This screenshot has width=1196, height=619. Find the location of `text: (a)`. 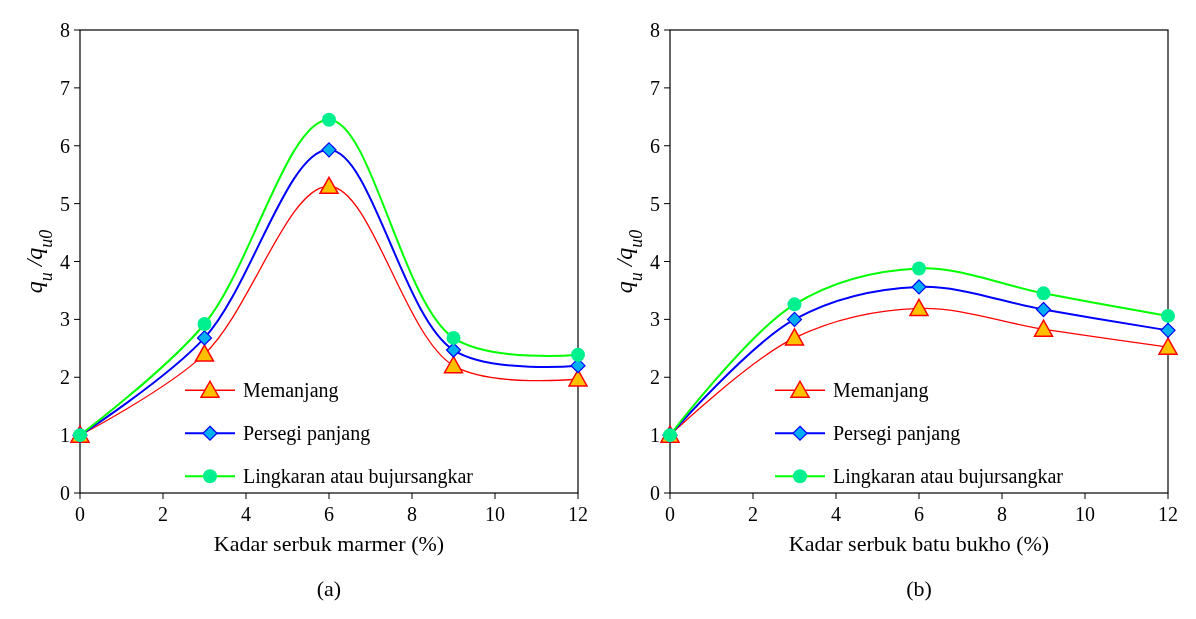

text: (a) is located at coordinates (329, 588).